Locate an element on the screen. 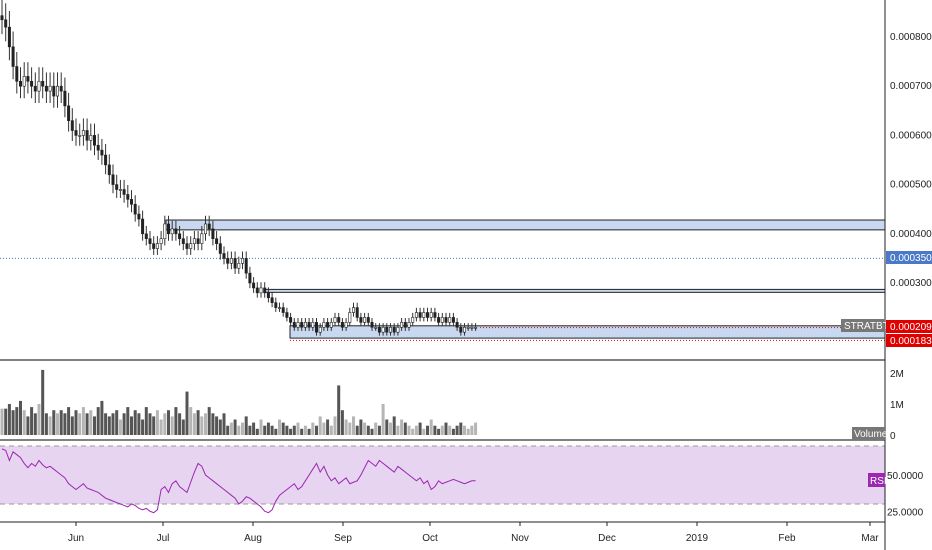  rsi-label-text: RSI is located at coordinates (878, 481).